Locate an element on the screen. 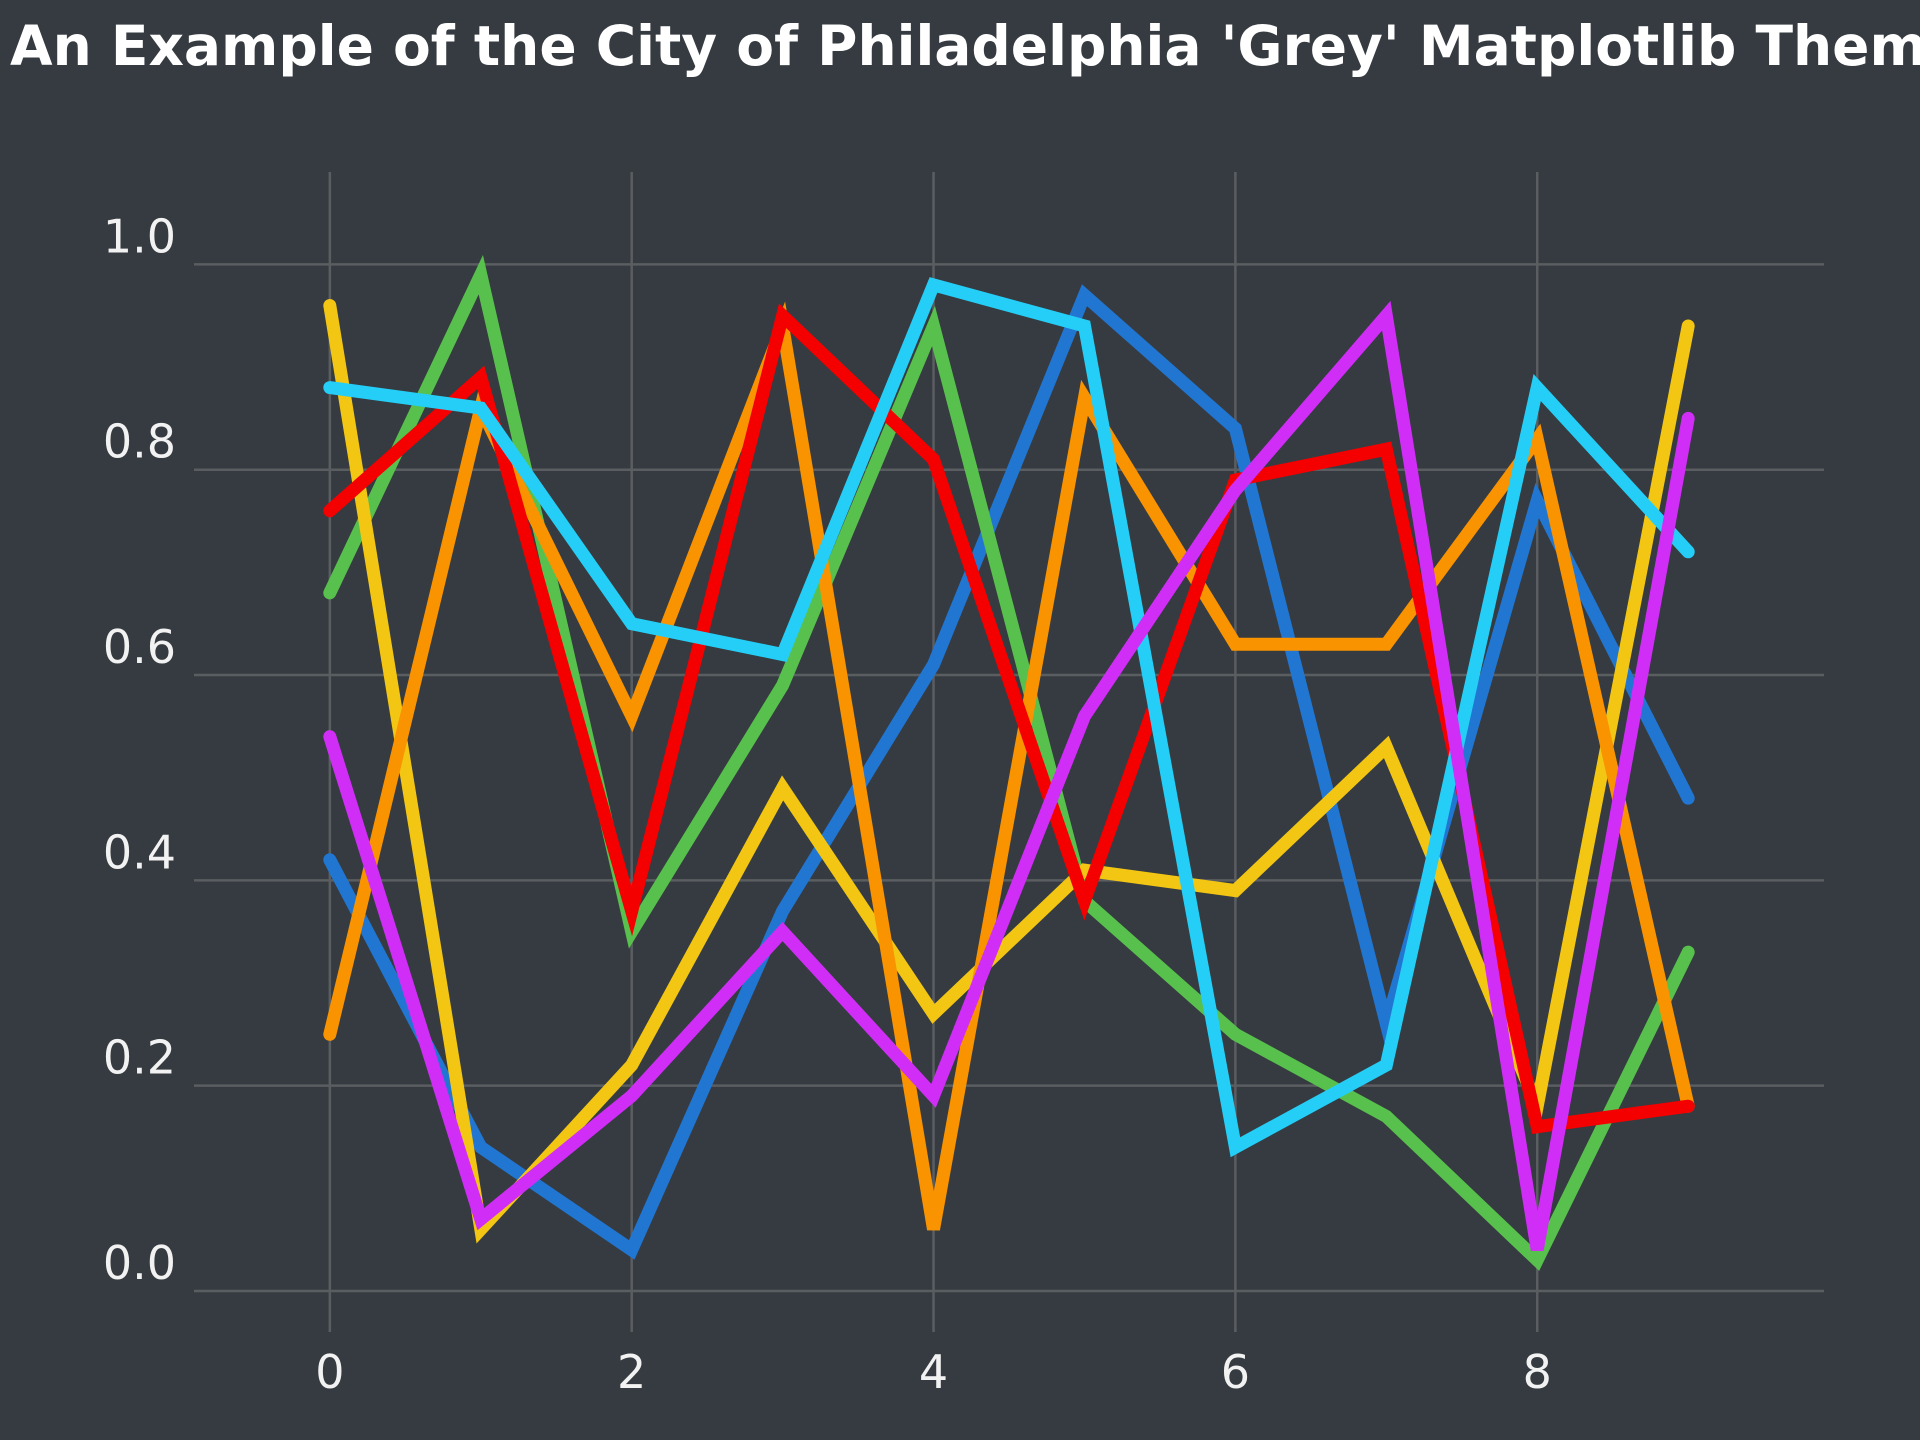 The image size is (1920, 1440). x-tick-label: 8 is located at coordinates (1537, 1372).